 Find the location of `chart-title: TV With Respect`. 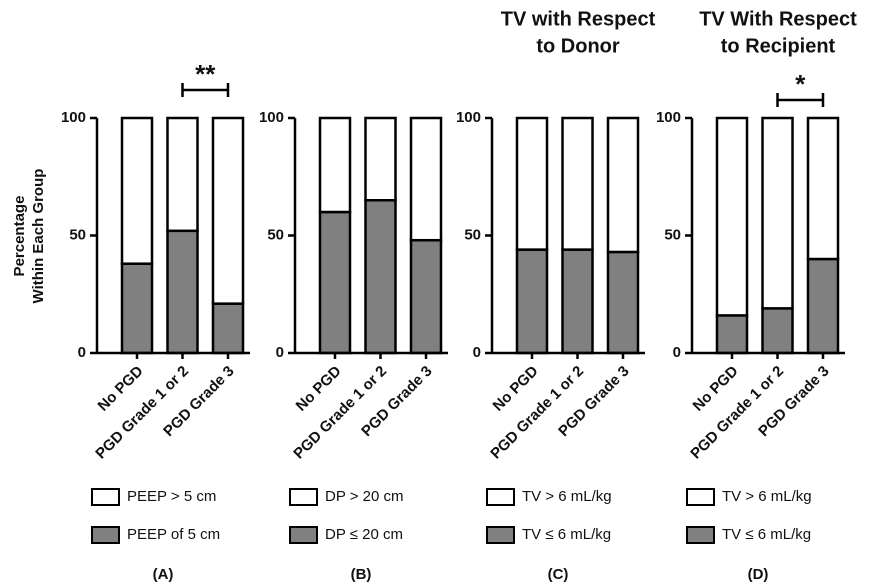

chart-title: TV With Respect is located at coordinates (778, 19).